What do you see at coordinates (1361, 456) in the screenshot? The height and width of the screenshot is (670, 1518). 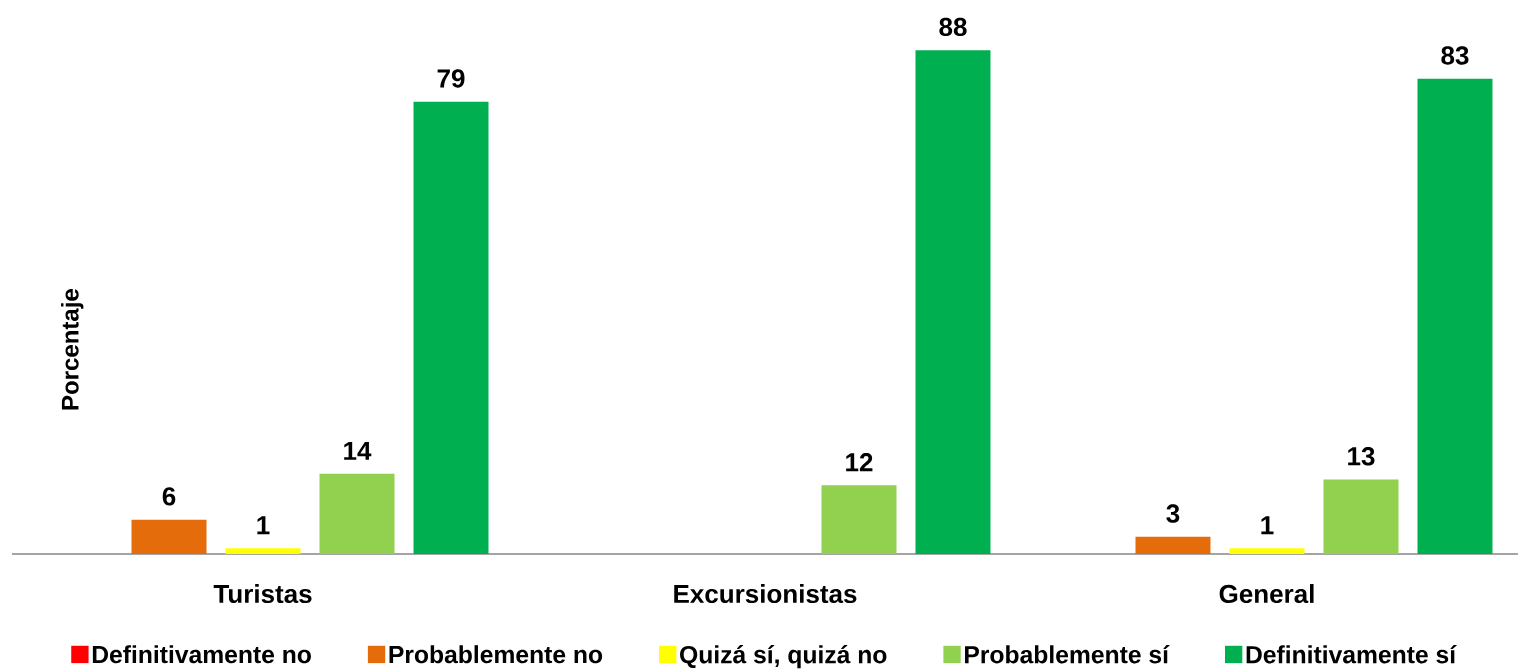 I see `data-label: 13` at bounding box center [1361, 456].